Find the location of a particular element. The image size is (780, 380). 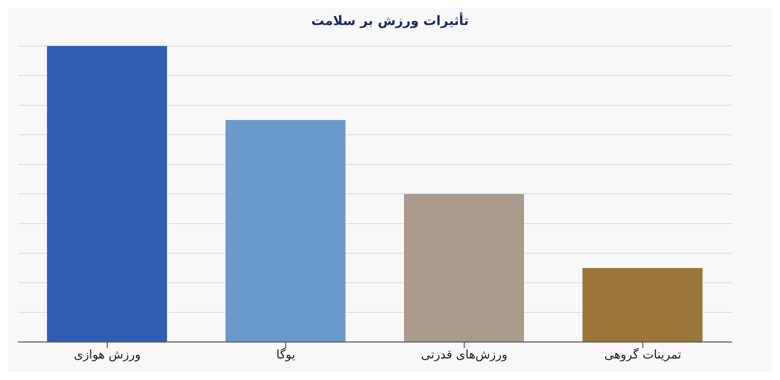

x-tick-label: ورزش هوازی is located at coordinates (107, 355).